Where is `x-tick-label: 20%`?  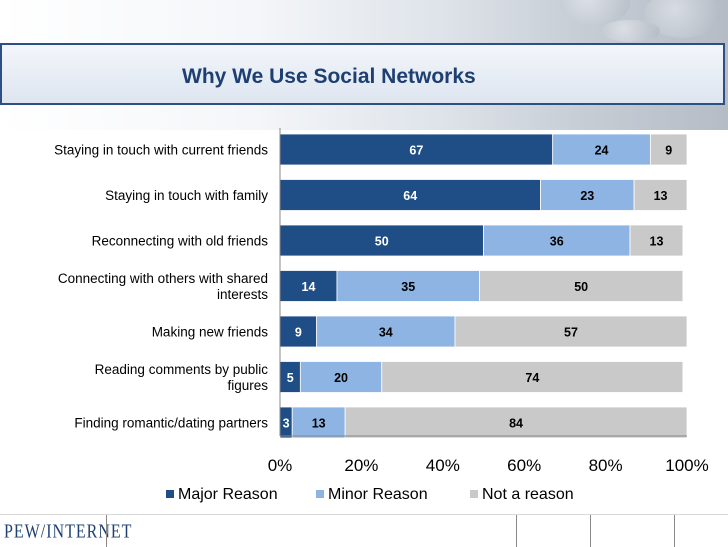 x-tick-label: 20% is located at coordinates (361, 465).